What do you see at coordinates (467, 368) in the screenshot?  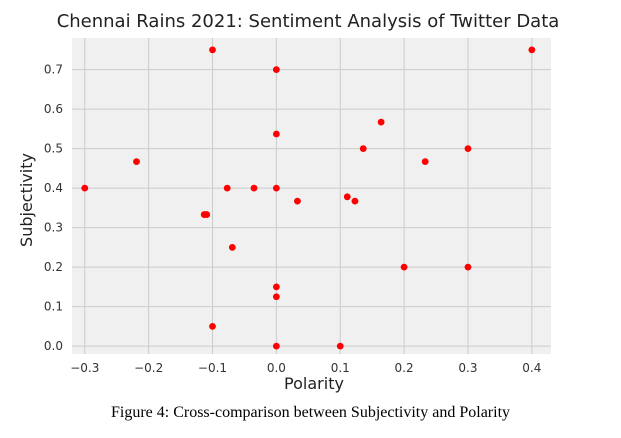 I see `x-tick-label: 0.3` at bounding box center [467, 368].